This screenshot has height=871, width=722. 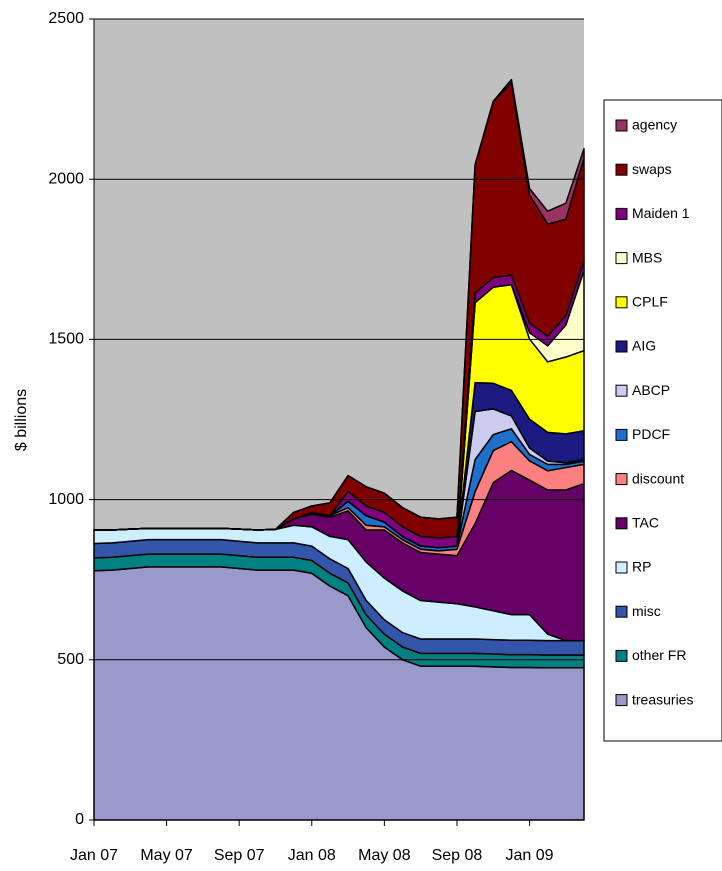 What do you see at coordinates (645, 523) in the screenshot?
I see `legend-label: TAC` at bounding box center [645, 523].